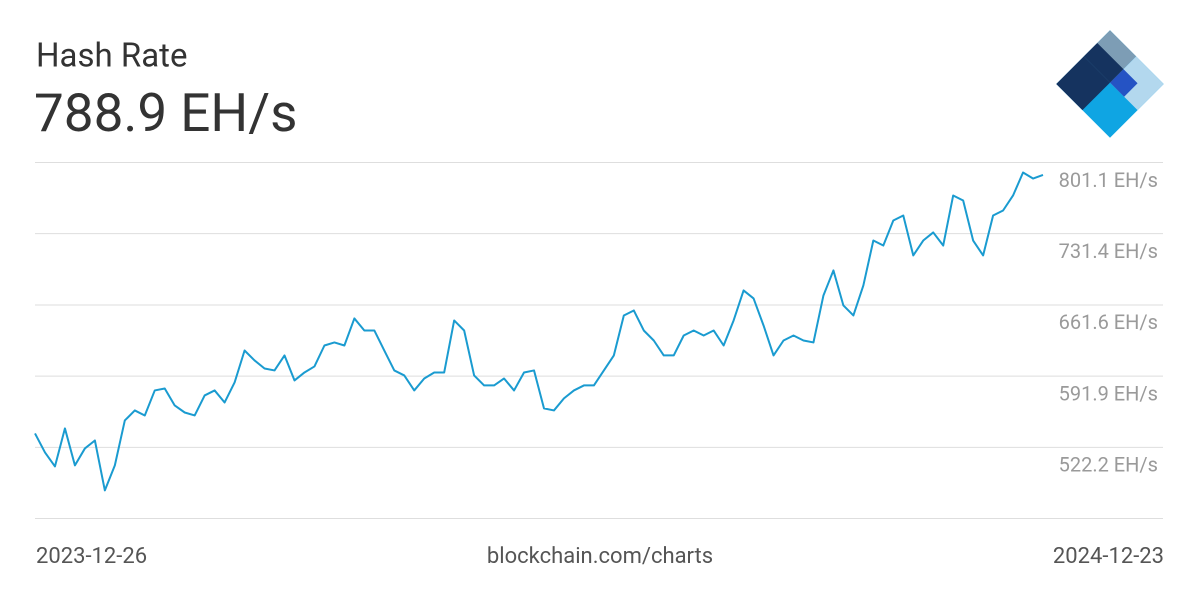 Image resolution: width=1200 pixels, height=600 pixels. Describe the element at coordinates (1108, 322) in the screenshot. I see `y-tick-label: 661.6 EH/s` at that location.